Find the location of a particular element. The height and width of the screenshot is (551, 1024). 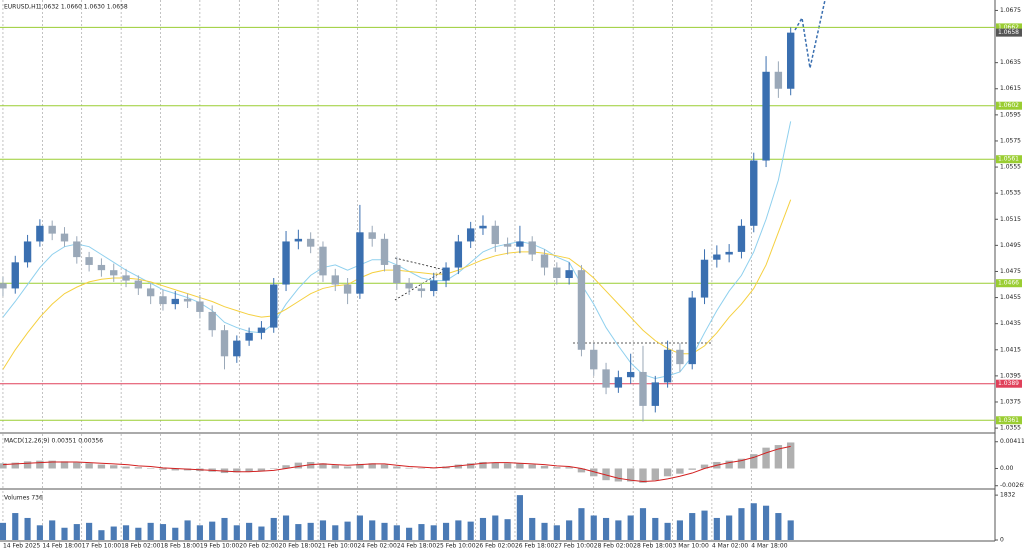

x-tick-label: 3 Mar 10:00 is located at coordinates (691, 546).